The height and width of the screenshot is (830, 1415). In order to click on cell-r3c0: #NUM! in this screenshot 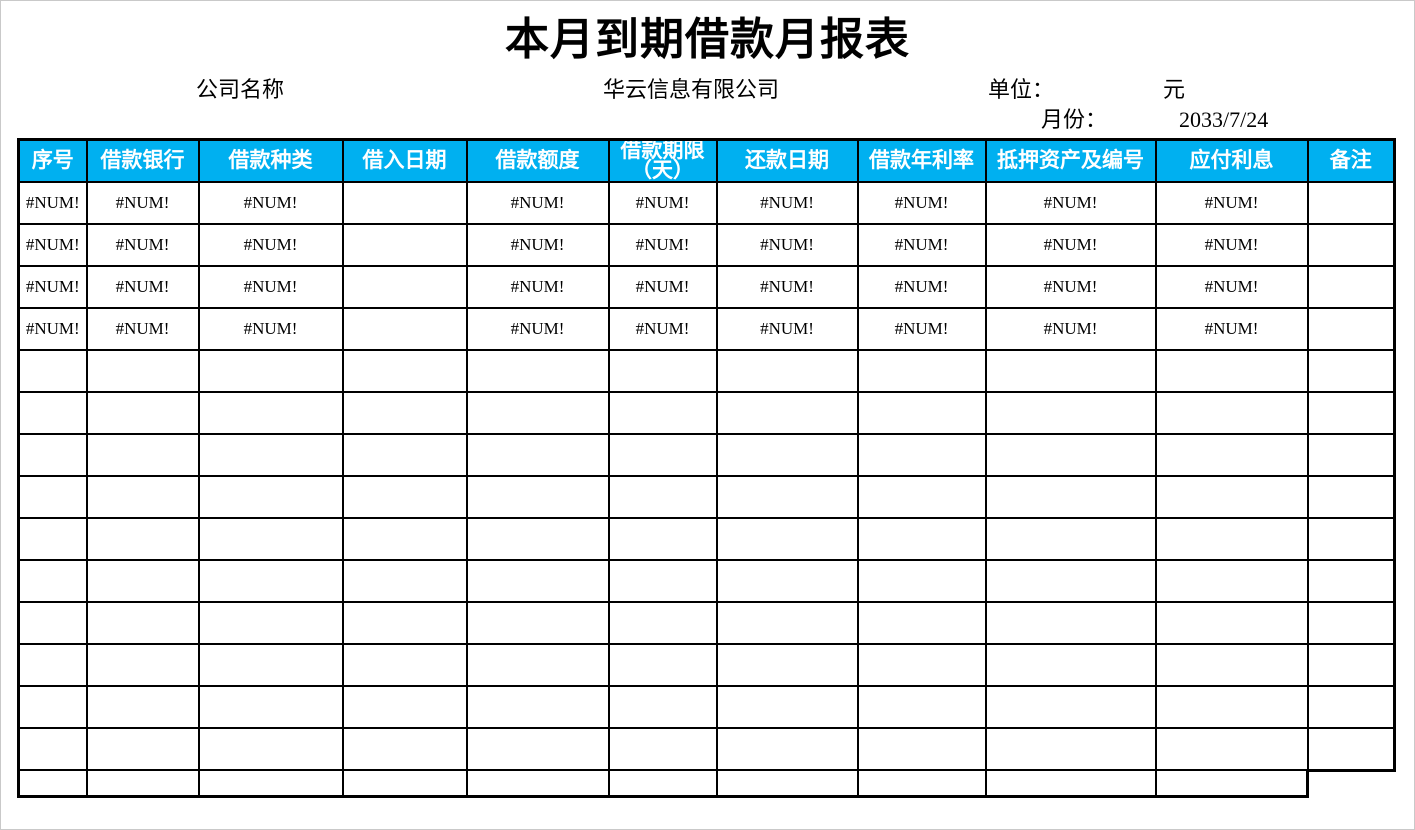, I will do `click(52, 329)`.